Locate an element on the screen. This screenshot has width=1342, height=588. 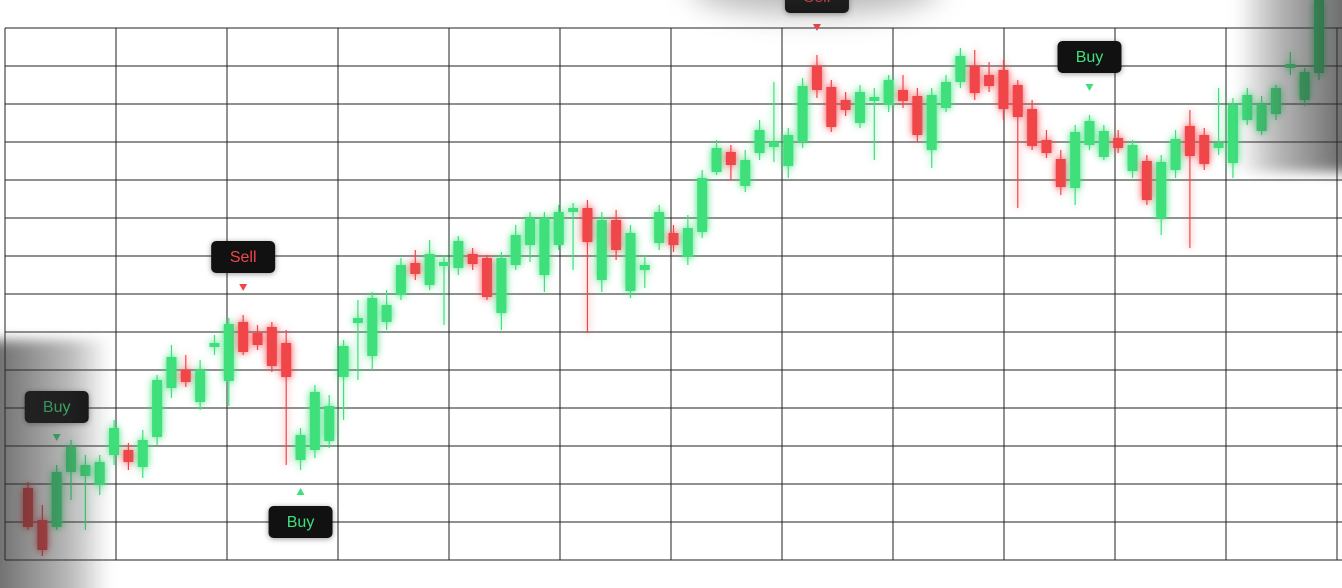
signal-arrow is located at coordinates (816, 27).